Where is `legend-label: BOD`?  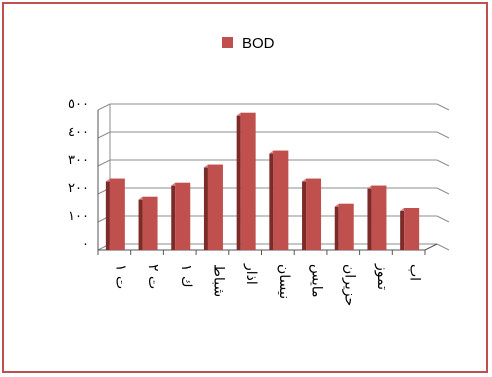
legend-label: BOD is located at coordinates (258, 43).